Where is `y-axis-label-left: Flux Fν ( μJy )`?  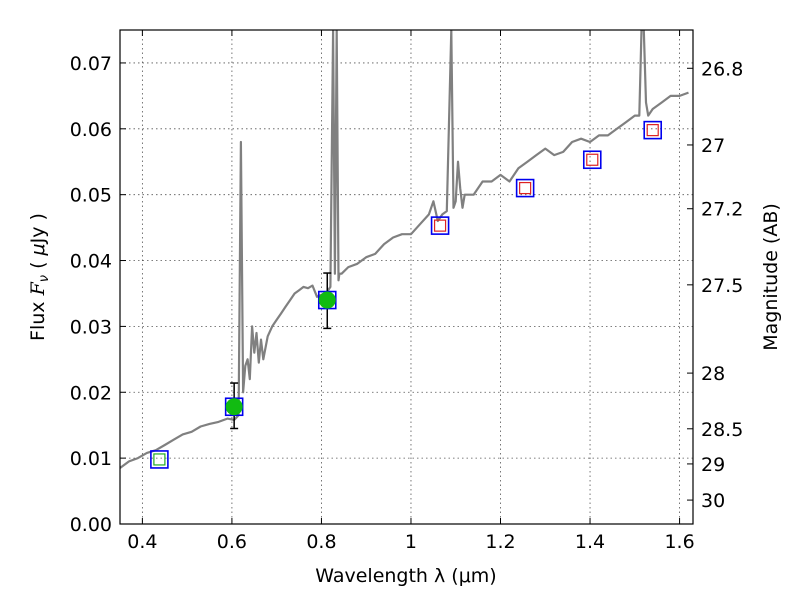
y-axis-label-left: Flux Fν ( μJy ) is located at coordinates (39, 277).